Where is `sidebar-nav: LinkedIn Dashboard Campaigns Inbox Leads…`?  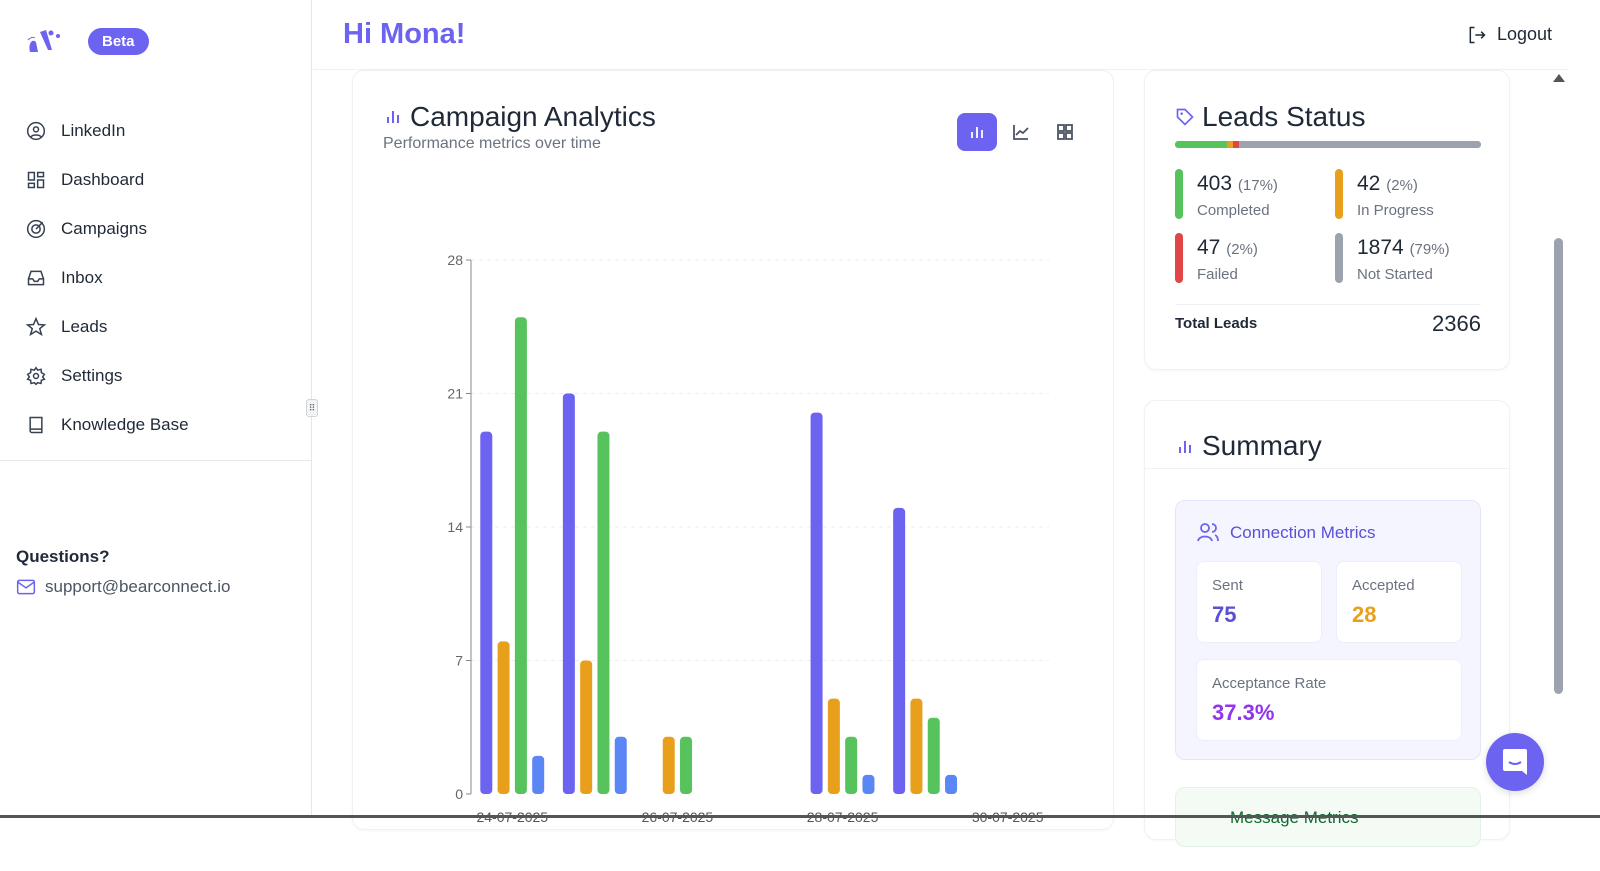
sidebar-nav: LinkedIn Dashboard Campaigns Inbox Leads… is located at coordinates (155, 283).